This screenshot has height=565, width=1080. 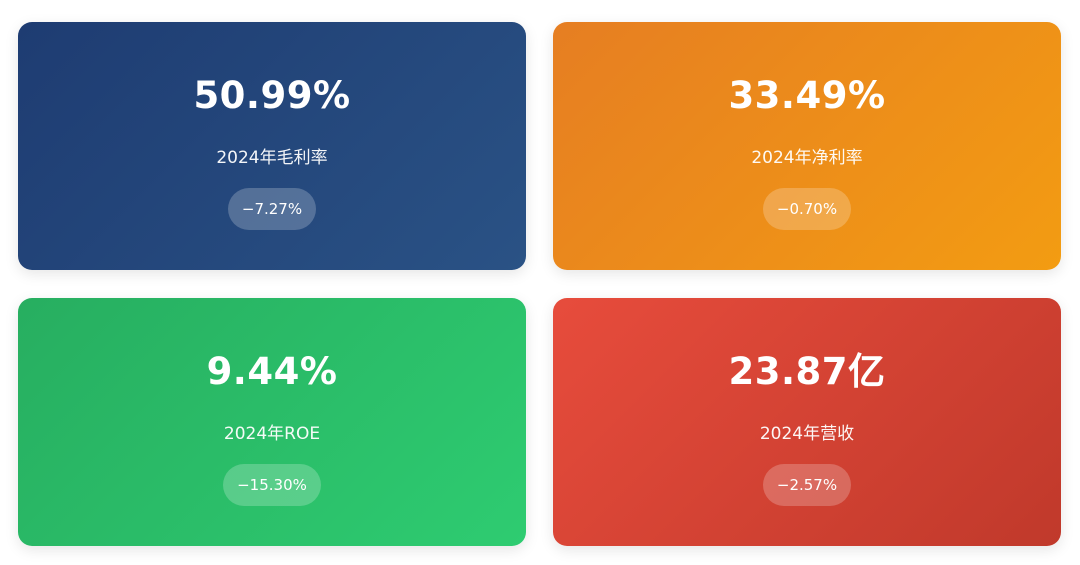 What do you see at coordinates (272, 209) in the screenshot?
I see `change-badge: −7.27%` at bounding box center [272, 209].